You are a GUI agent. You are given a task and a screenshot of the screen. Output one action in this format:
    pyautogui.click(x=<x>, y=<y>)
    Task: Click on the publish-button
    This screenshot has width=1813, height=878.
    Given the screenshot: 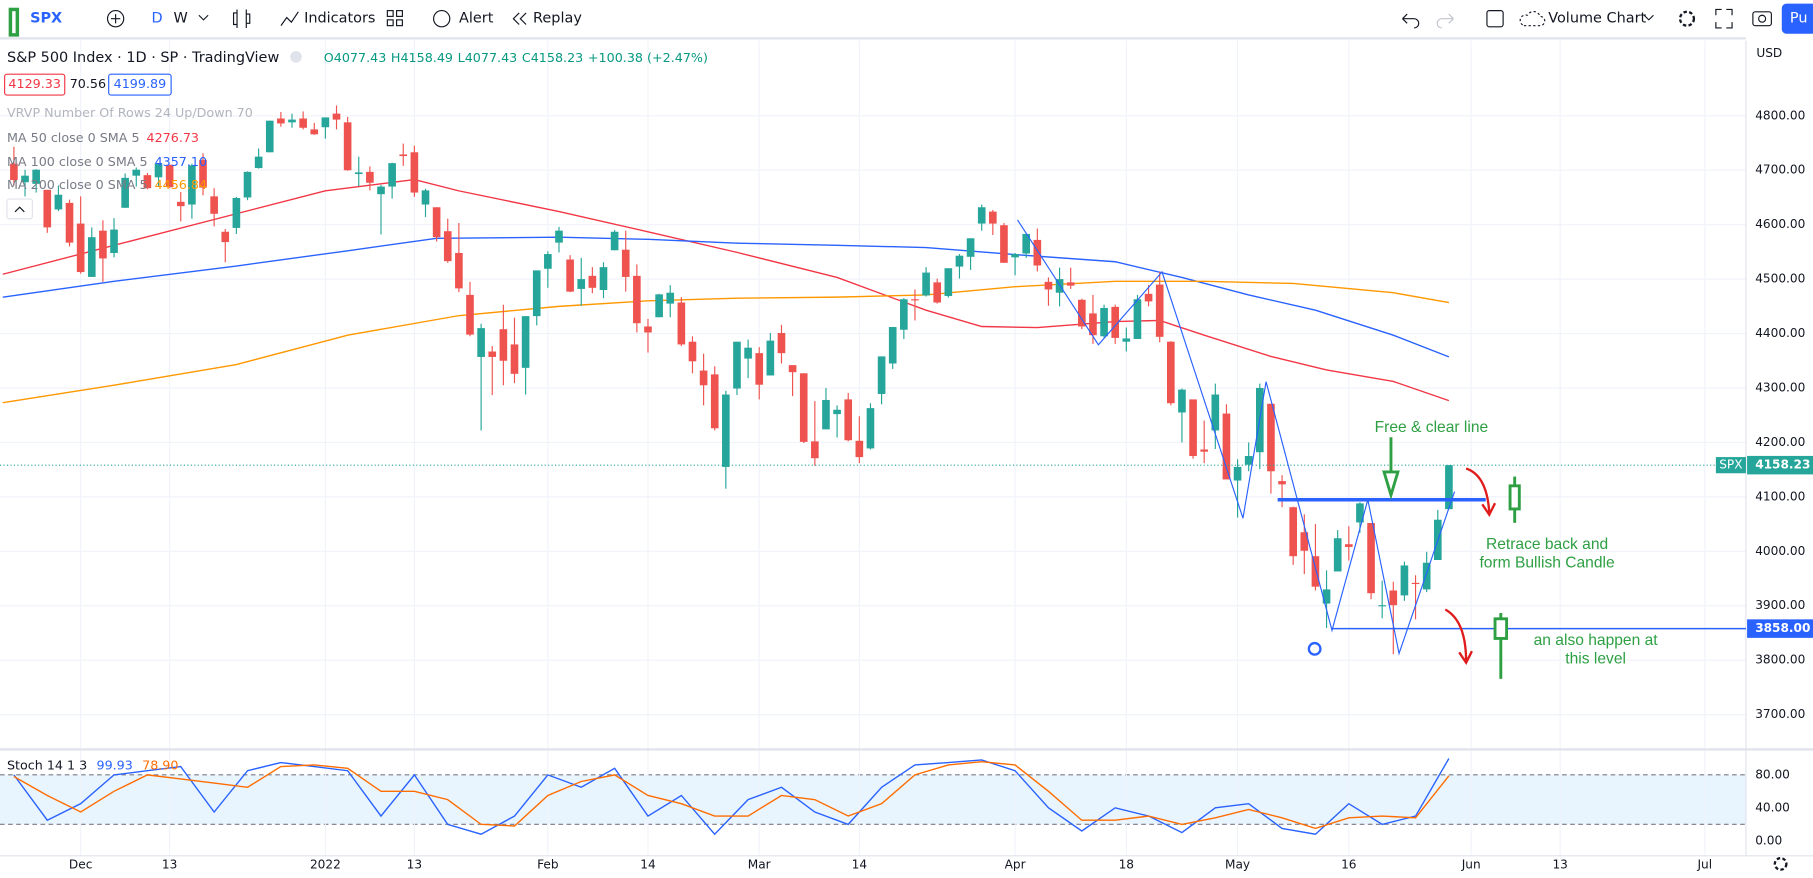 What is the action you would take?
    pyautogui.click(x=1797, y=18)
    